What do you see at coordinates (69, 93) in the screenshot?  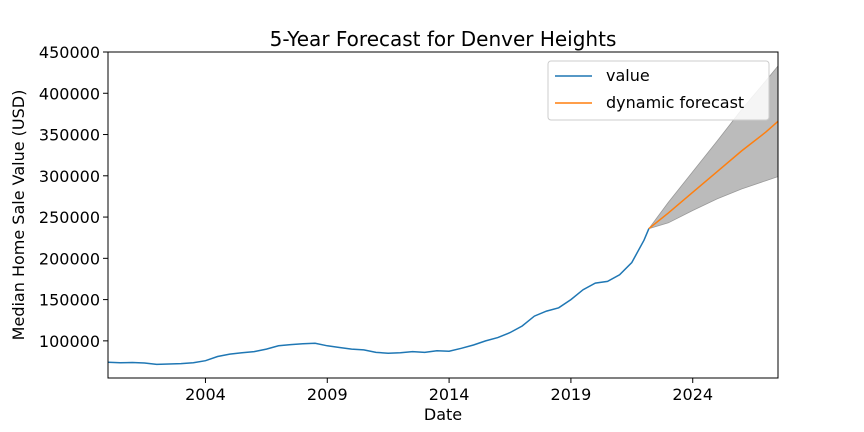 I see `y-tick-label: 400000` at bounding box center [69, 93].